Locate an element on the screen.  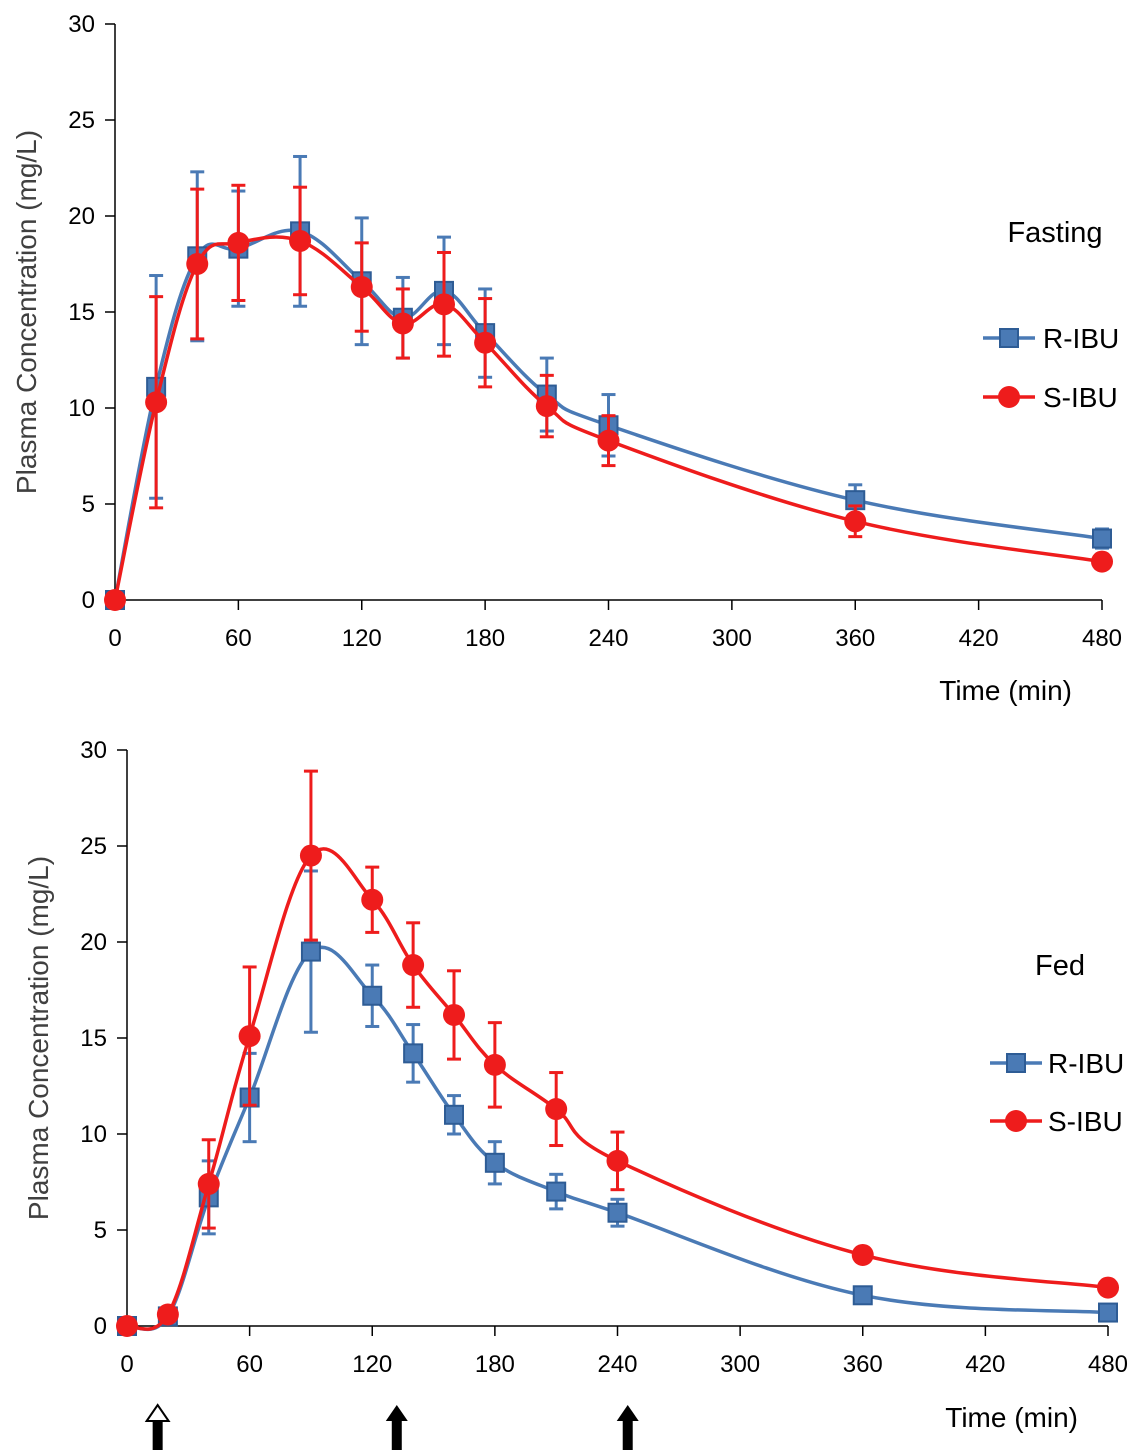
condition-label: Fed is located at coordinates (1060, 966).